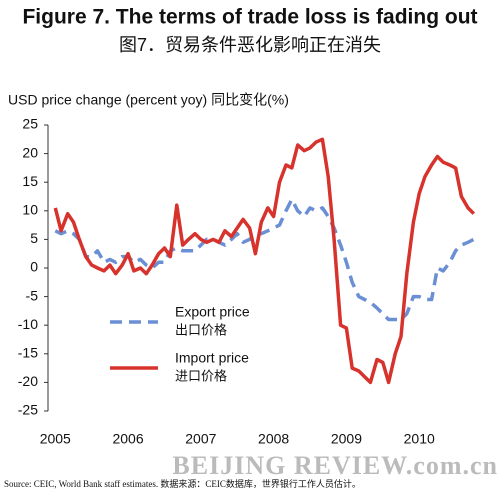 The image size is (500, 494). Describe the element at coordinates (200, 439) in the screenshot. I see `x-tick-label: 2007` at that location.